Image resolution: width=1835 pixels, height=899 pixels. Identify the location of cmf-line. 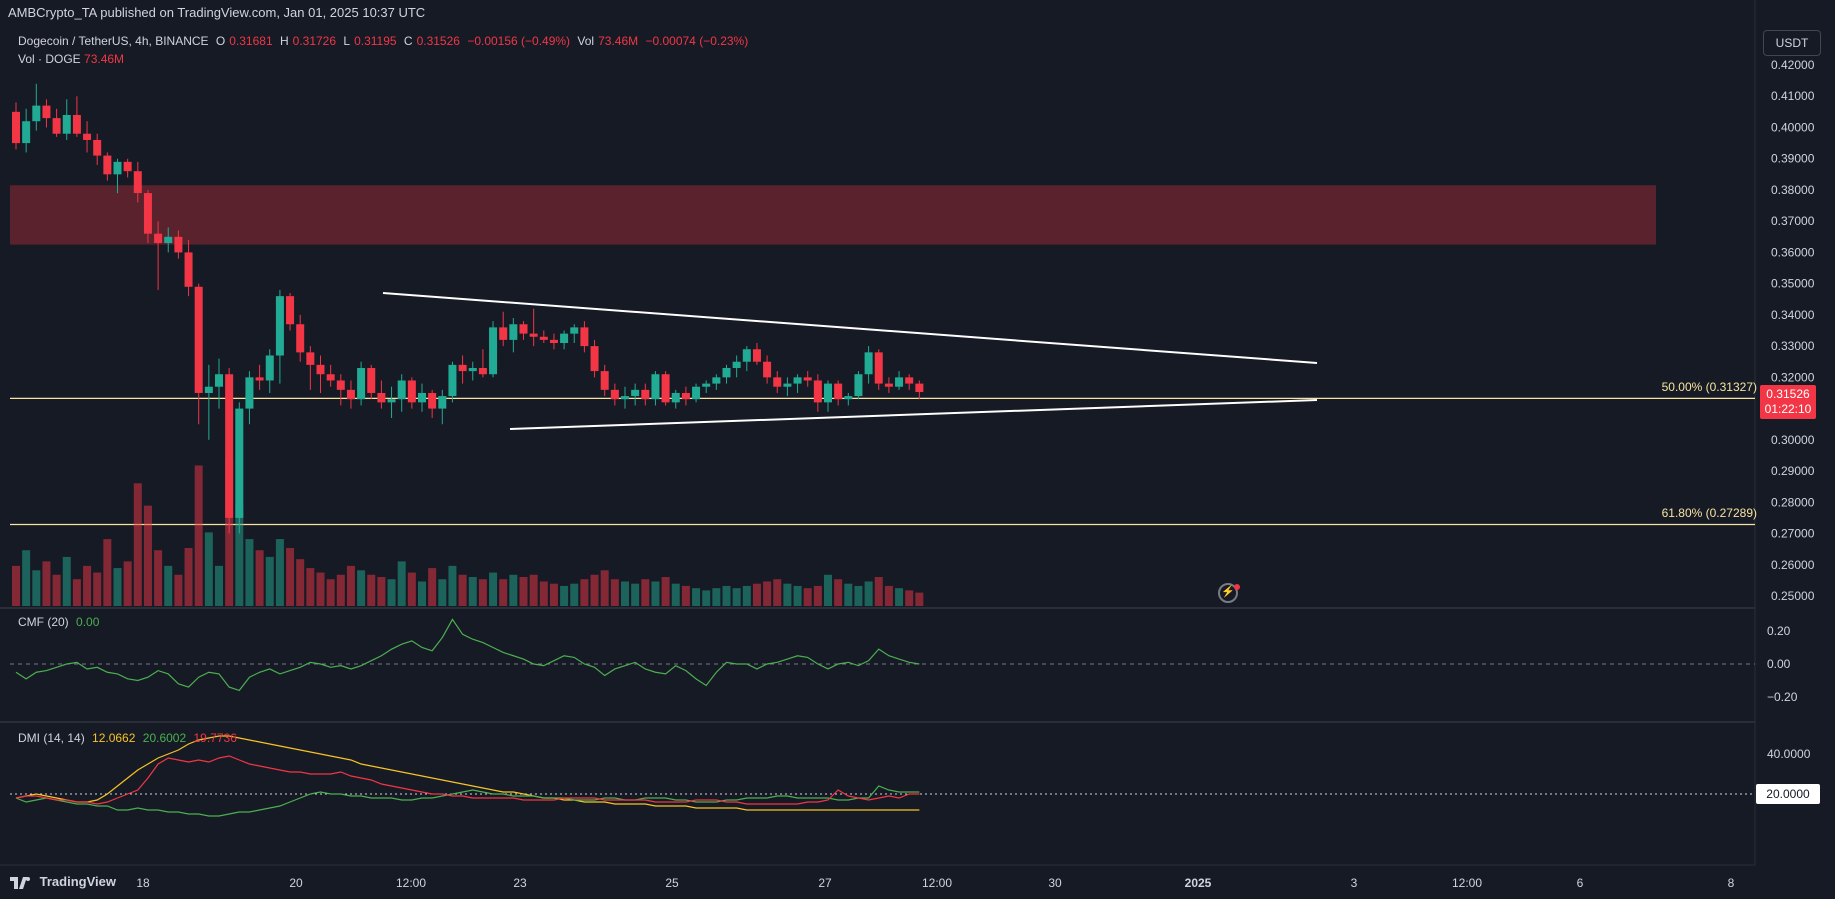
(467, 655).